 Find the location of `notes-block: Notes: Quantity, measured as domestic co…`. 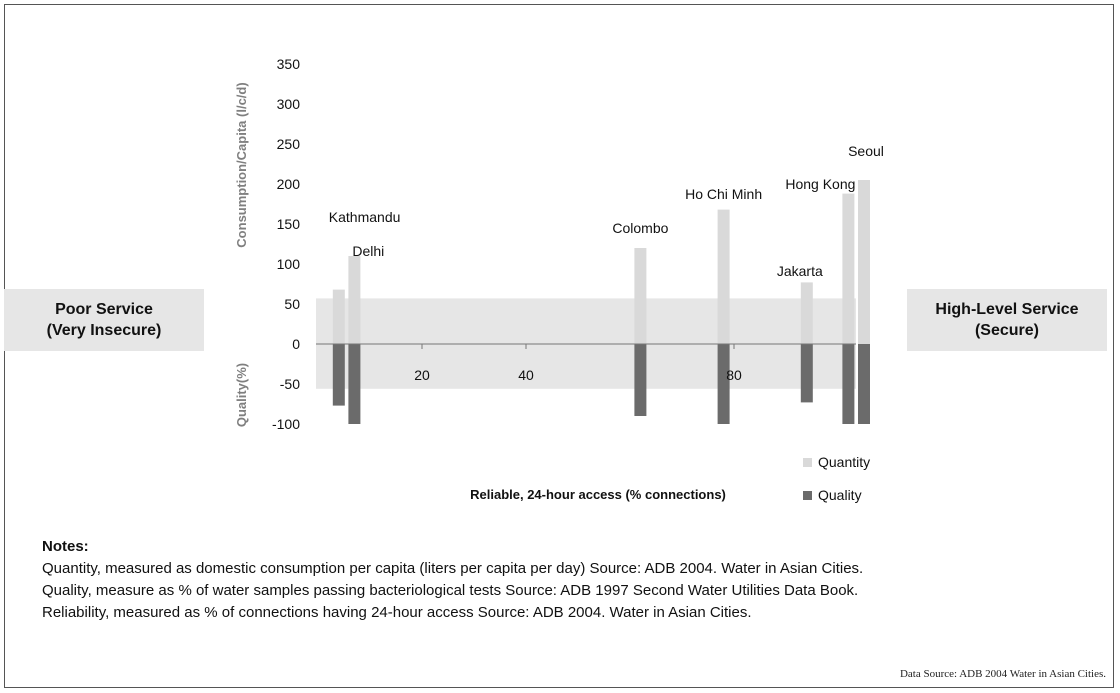

notes-block: Notes: Quantity, measured as domestic co… is located at coordinates (452, 580).